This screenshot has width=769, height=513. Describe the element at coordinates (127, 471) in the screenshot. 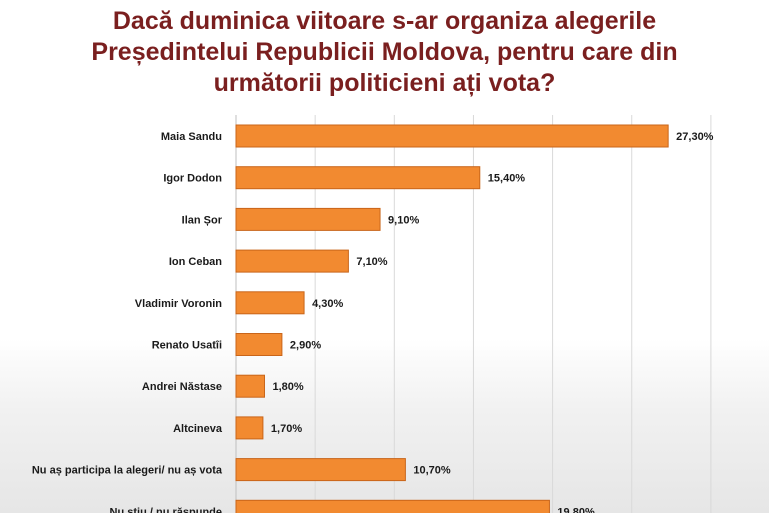

I see `category-label: Nu aș participa la alegeri/ nu aș vota` at that location.